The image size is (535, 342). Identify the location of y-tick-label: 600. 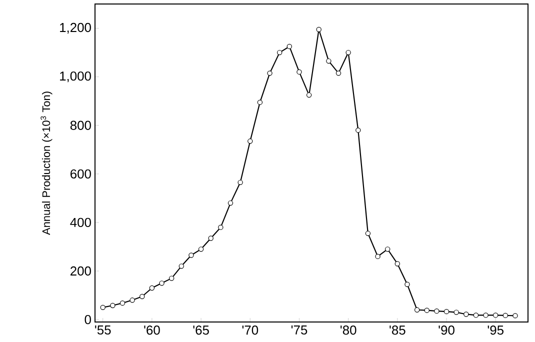
(80, 174).